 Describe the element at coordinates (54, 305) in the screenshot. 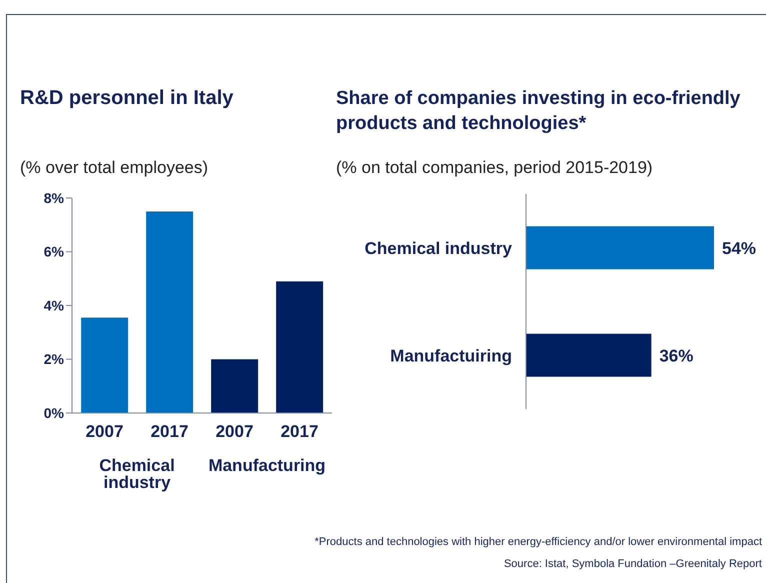

I see `y-tick-label: 4%` at that location.